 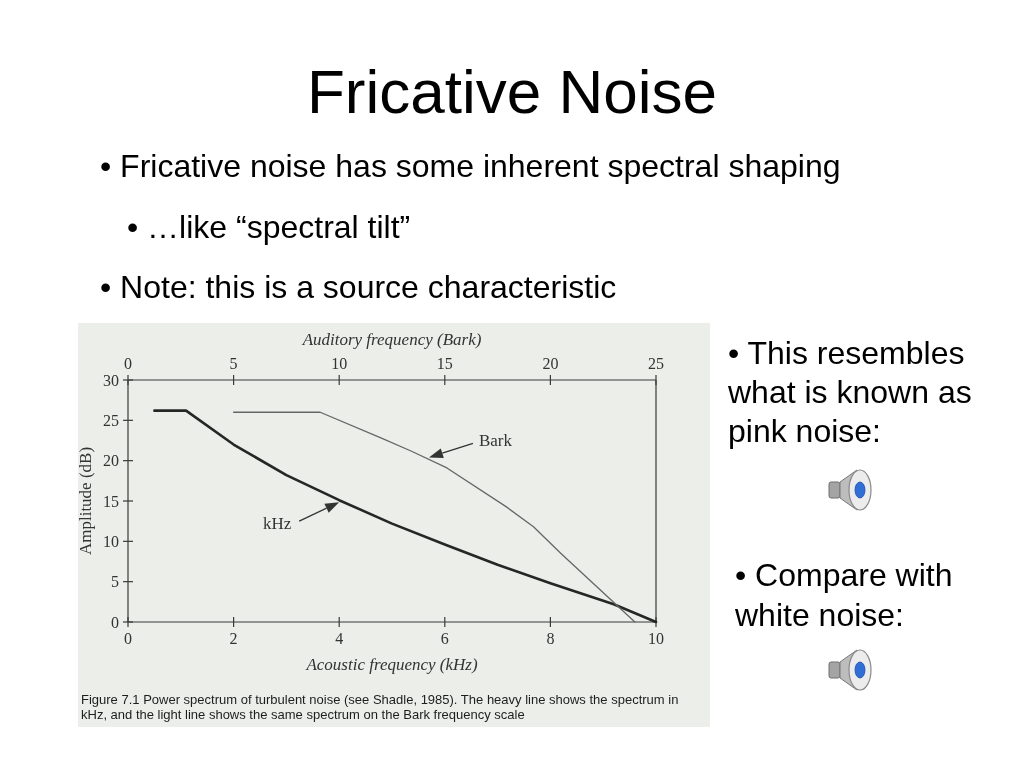 What do you see at coordinates (339, 363) in the screenshot?
I see `x2-tick-label: 10` at bounding box center [339, 363].